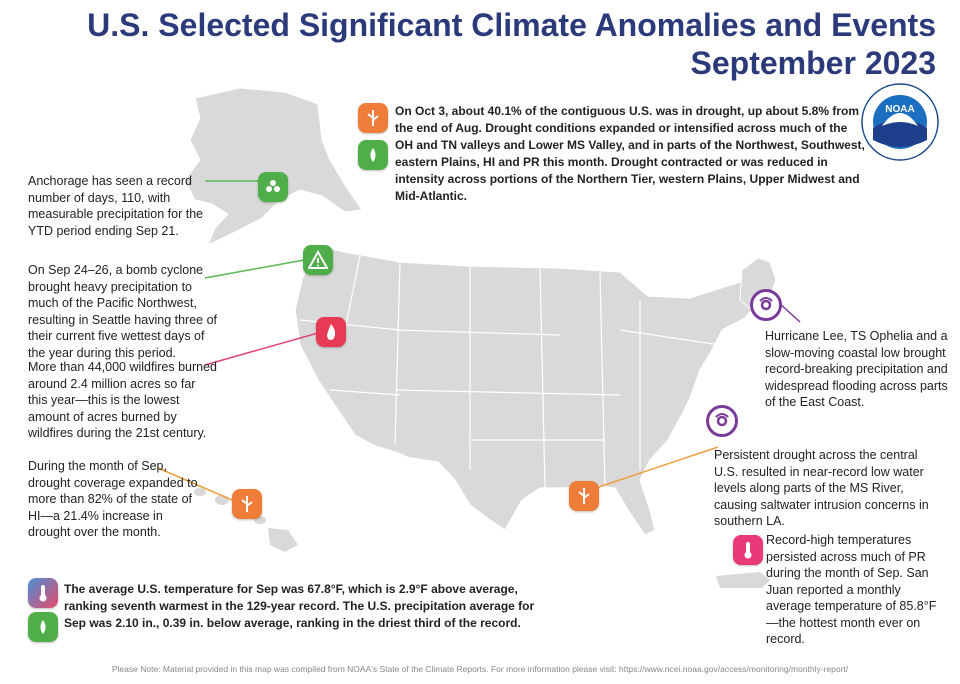  What do you see at coordinates (373, 118) in the screenshot?
I see `drought-icon` at bounding box center [373, 118].